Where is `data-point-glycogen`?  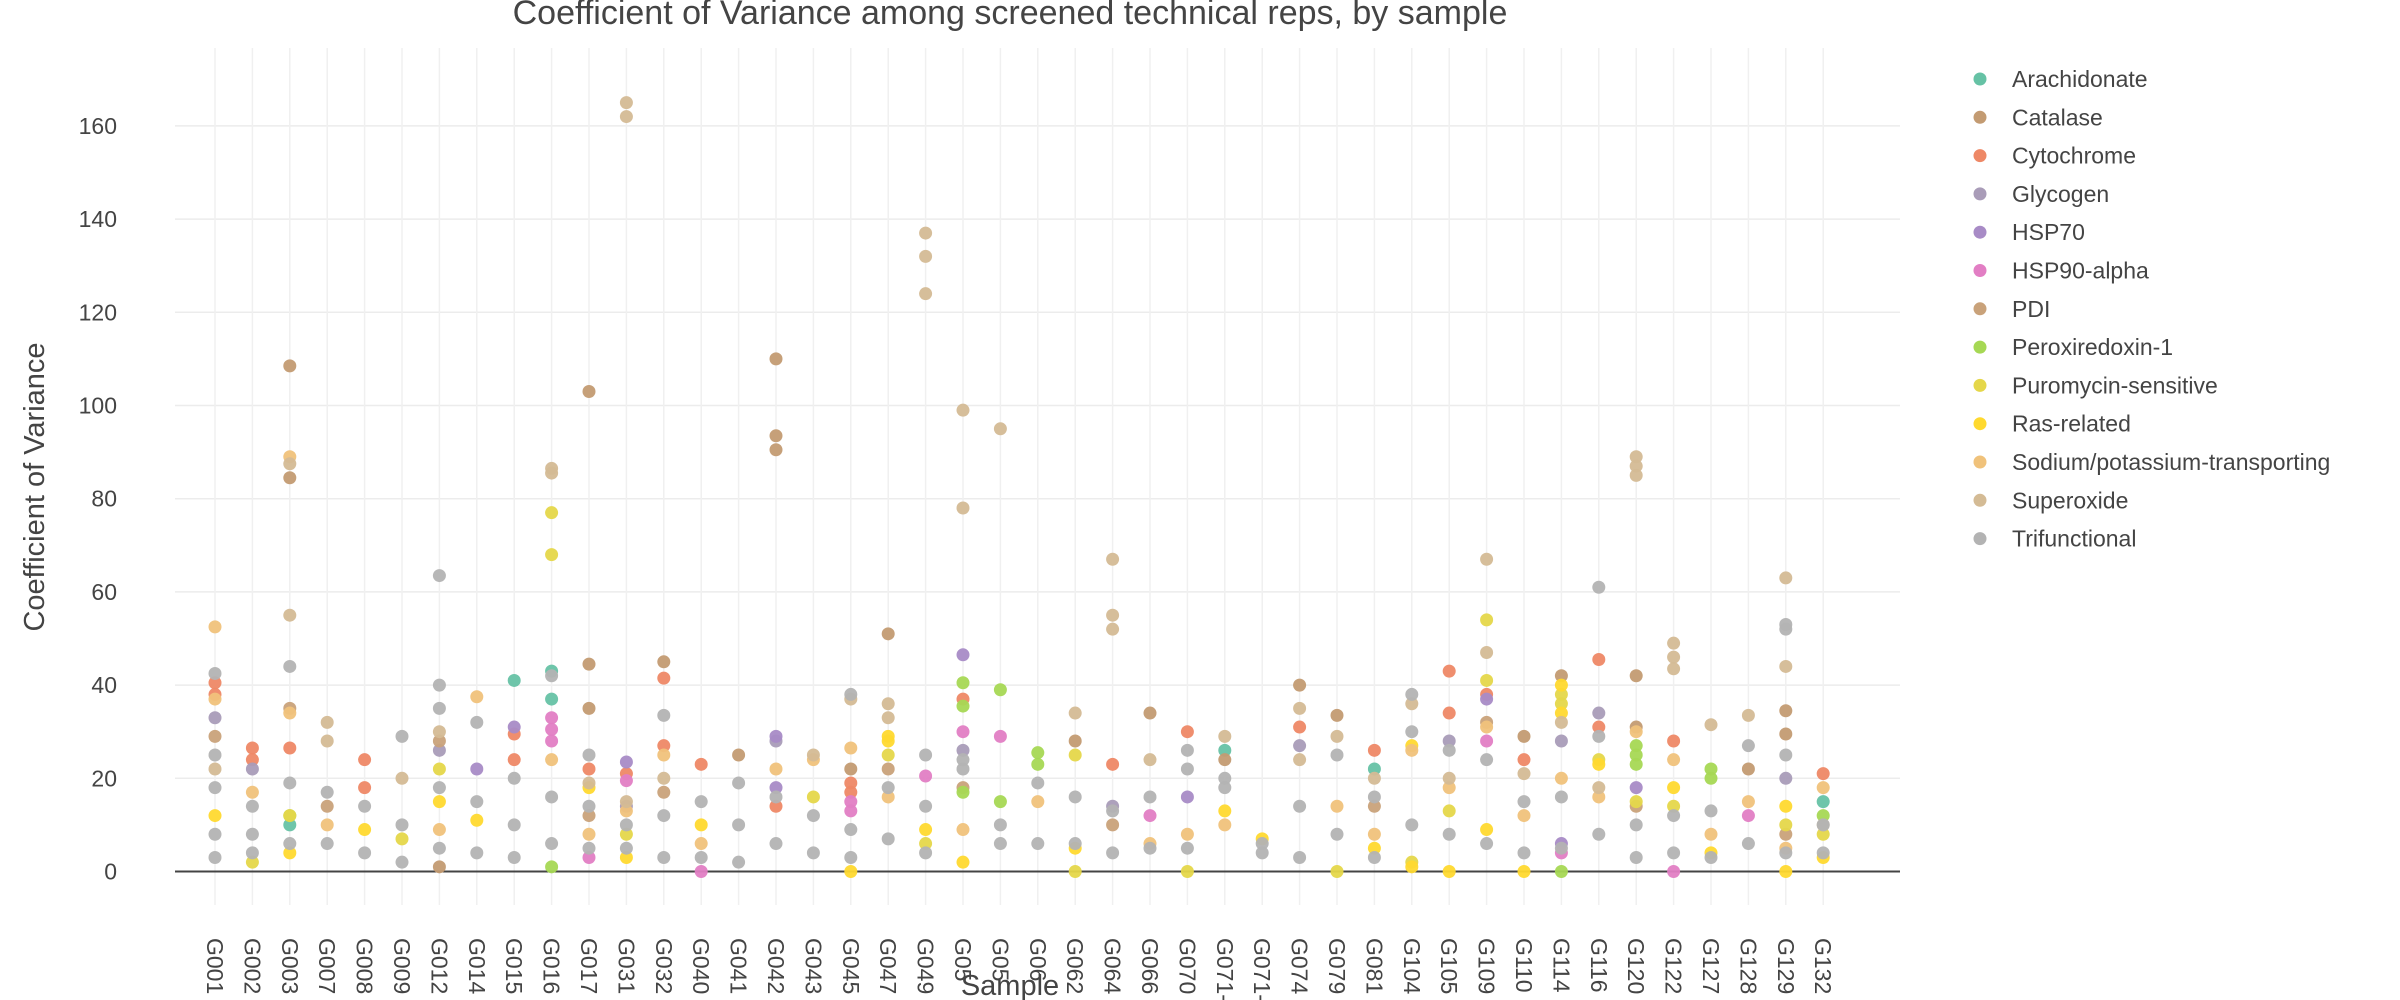
data-point-glycogen is located at coordinates (439, 750).